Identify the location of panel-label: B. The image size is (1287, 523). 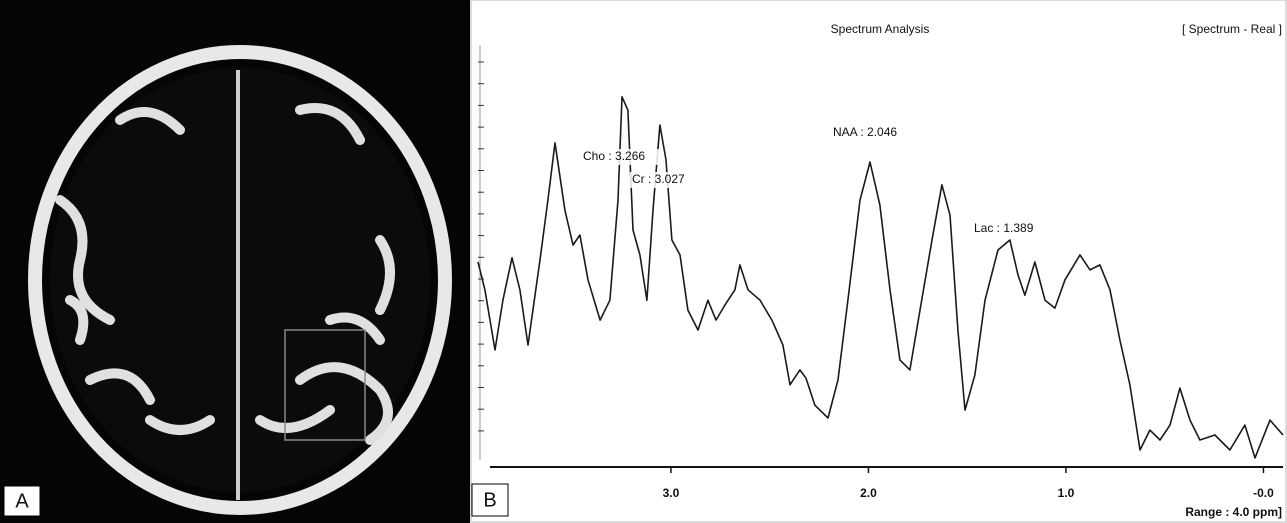
(489, 500).